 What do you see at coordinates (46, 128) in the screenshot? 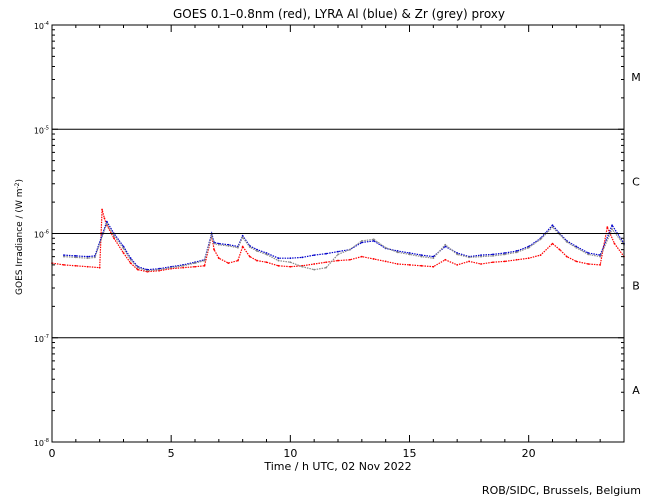
I see `y-tick-exponent: -5` at bounding box center [46, 128].